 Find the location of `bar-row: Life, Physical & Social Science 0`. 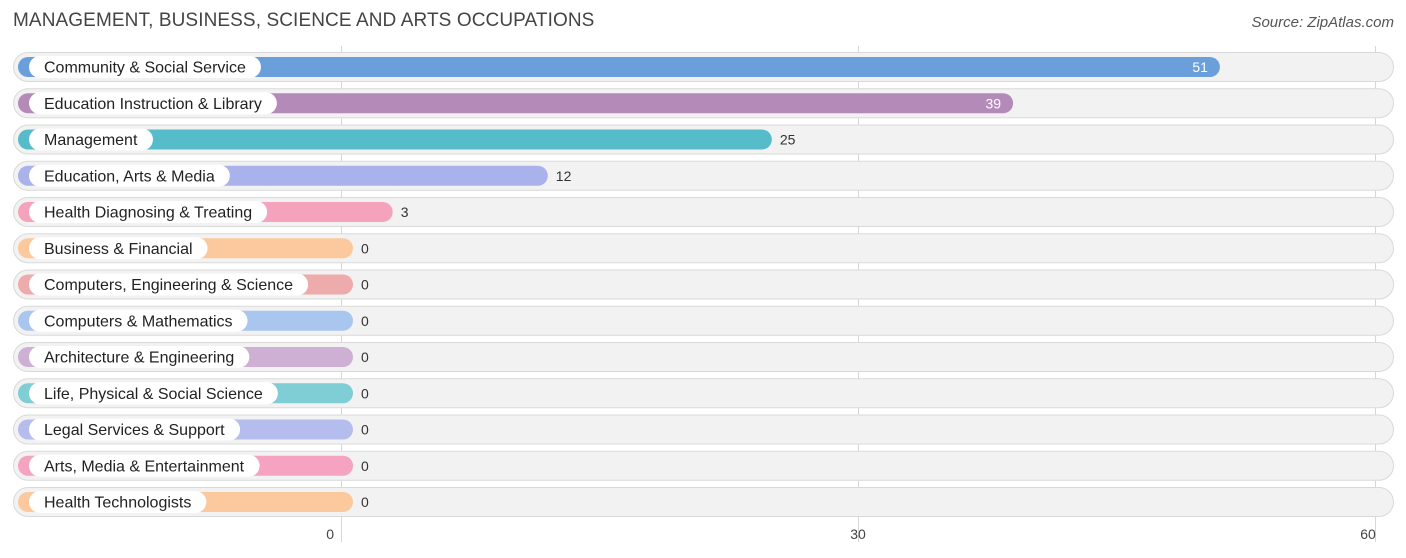

bar-row: Life, Physical & Social Science 0 is located at coordinates (703, 393).